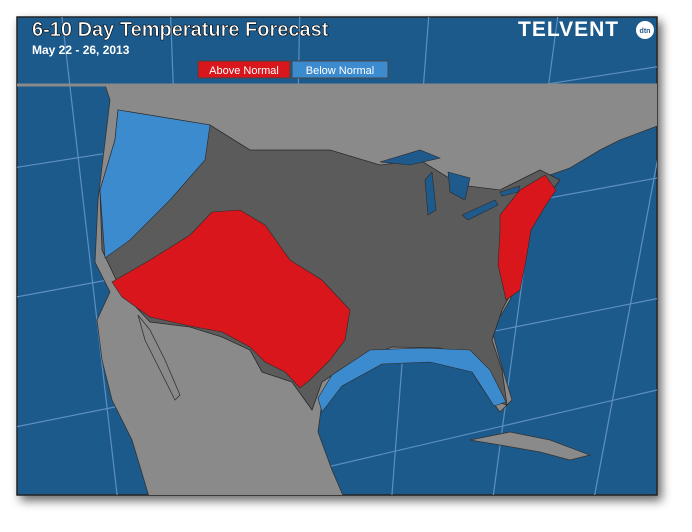 The width and height of the screenshot is (692, 532). Describe the element at coordinates (81, 50) in the screenshot. I see `subtitle: May 22 - 26, 2013` at that location.